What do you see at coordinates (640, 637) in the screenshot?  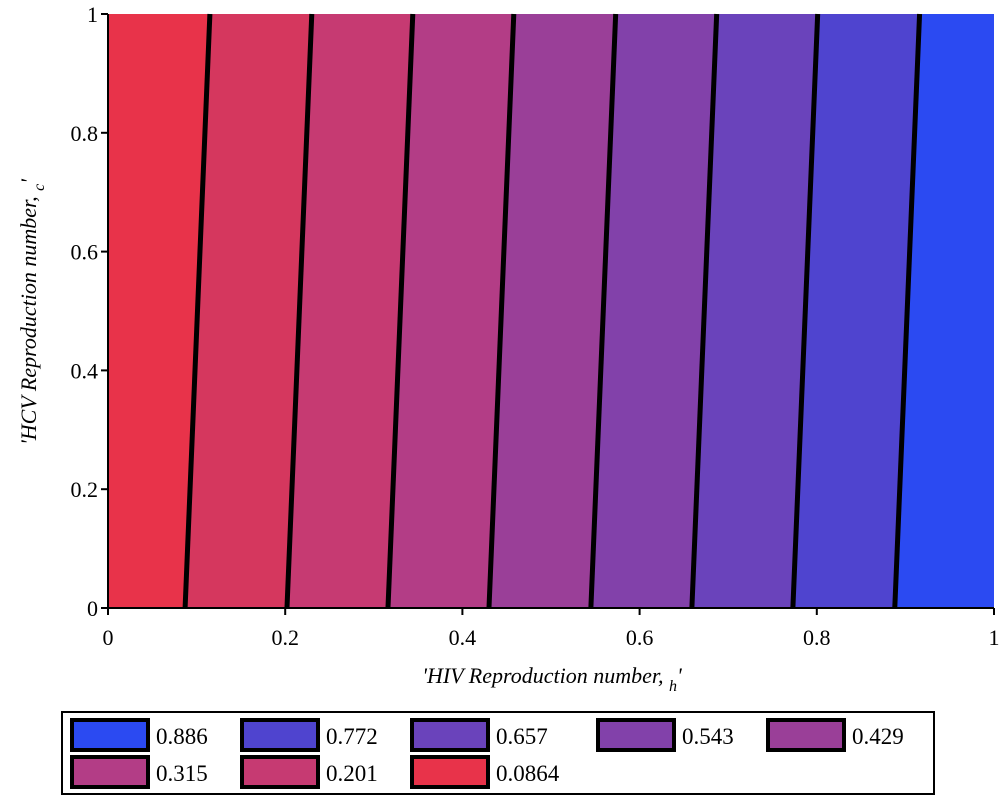 I see `x-tick-label: 0.6` at bounding box center [640, 637].